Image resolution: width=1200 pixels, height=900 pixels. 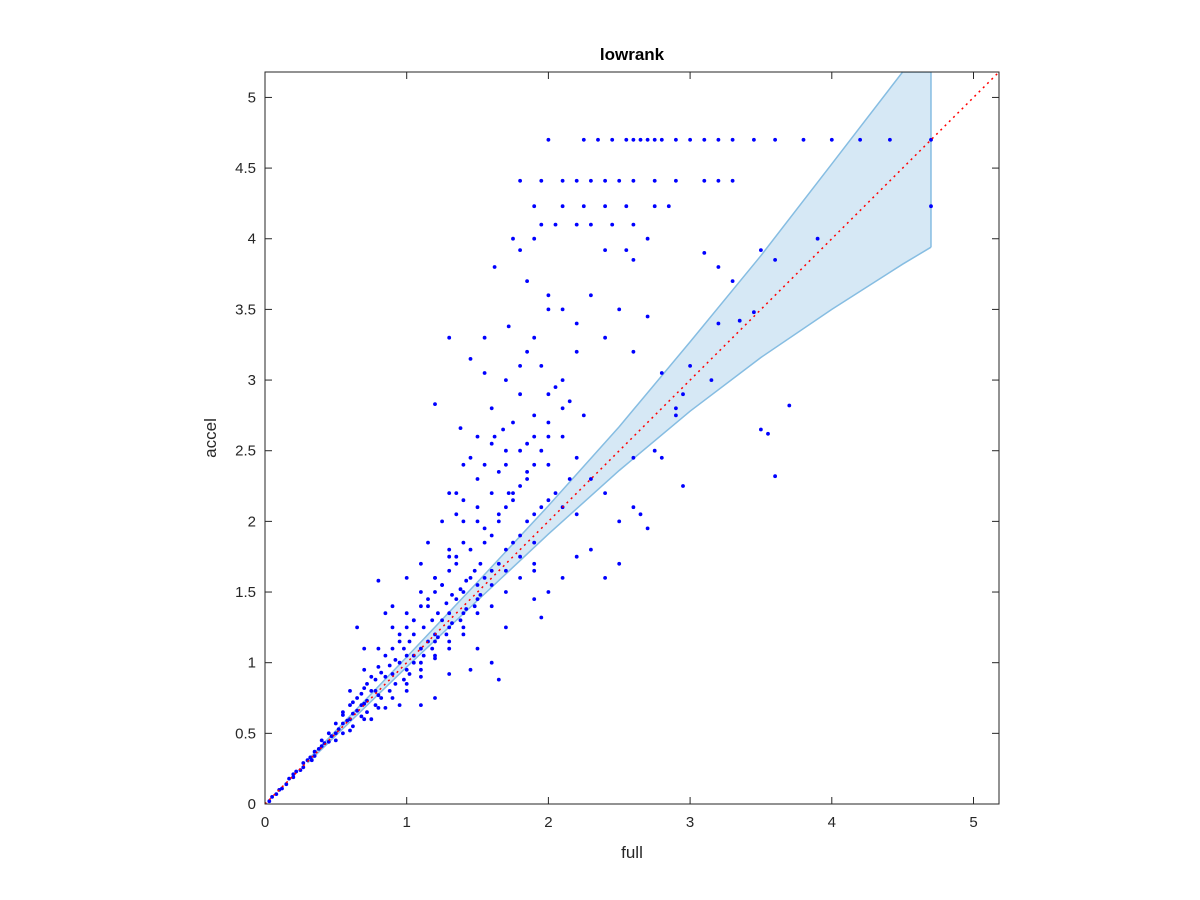 I want to click on x-tick-label: 2, so click(x=548, y=822).